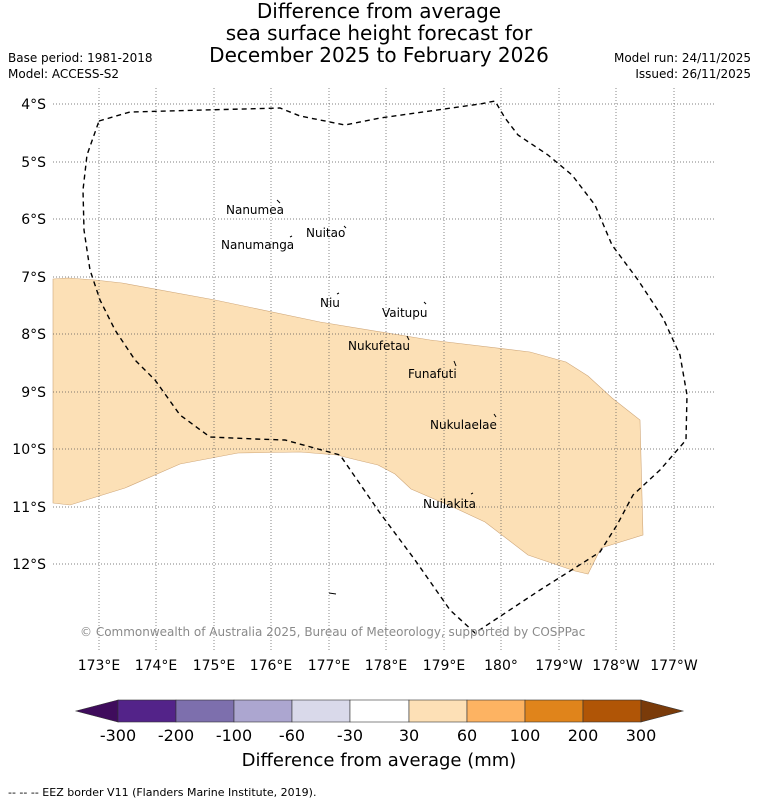 Image resolution: width=758 pixels, height=804 pixels. Describe the element at coordinates (33, 278) in the screenshot. I see `lat-label-7s: 7°S` at that location.